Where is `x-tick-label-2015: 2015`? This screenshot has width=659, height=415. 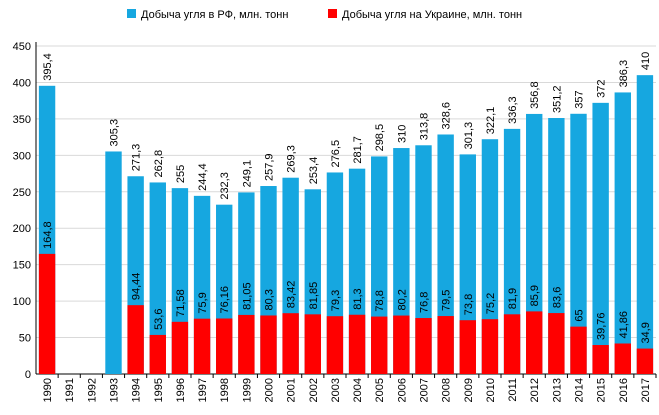 x-tick-label-2015: 2015 is located at coordinates (602, 390).